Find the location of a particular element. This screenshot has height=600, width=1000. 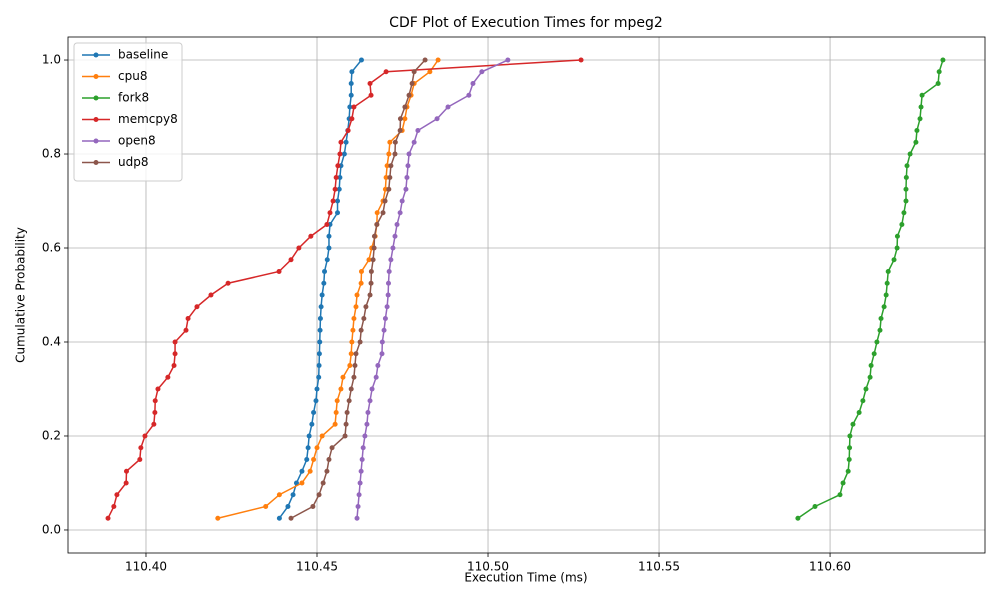

x-tick-label: 110.40 is located at coordinates (146, 567).